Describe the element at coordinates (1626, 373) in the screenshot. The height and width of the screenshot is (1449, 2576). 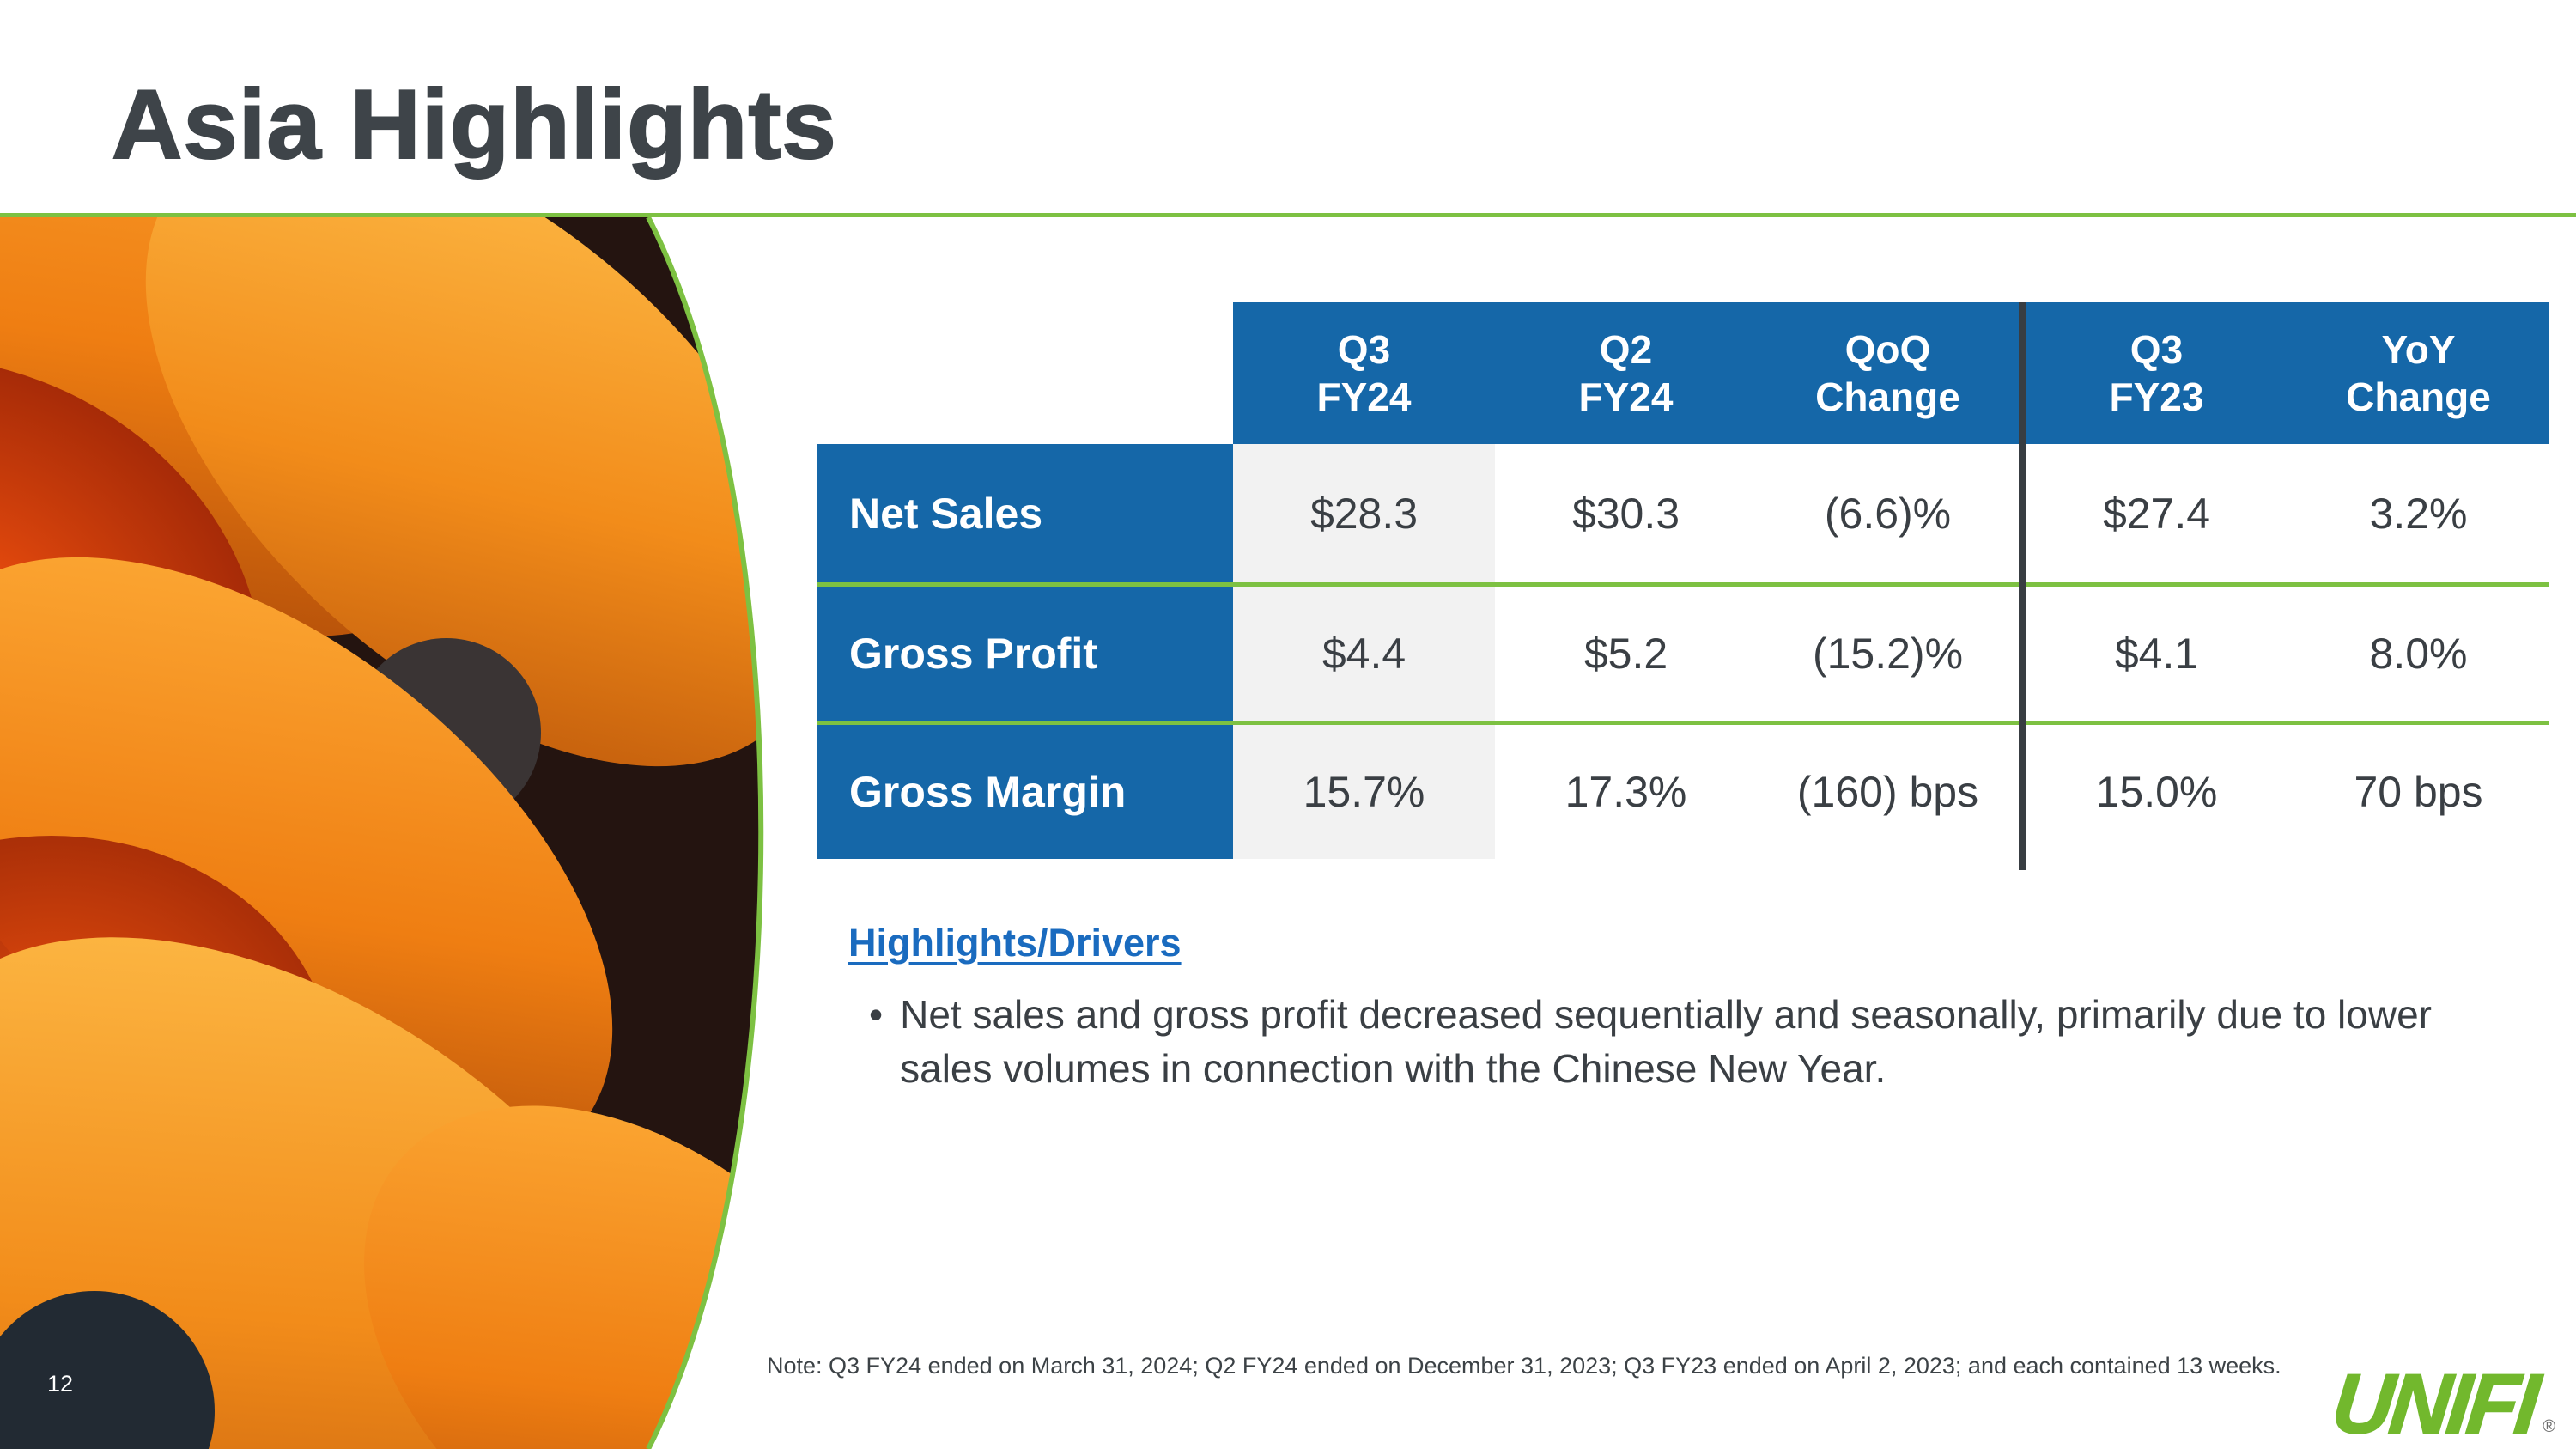
I see `column-header-q2-fy24: Q2 FY24` at that location.